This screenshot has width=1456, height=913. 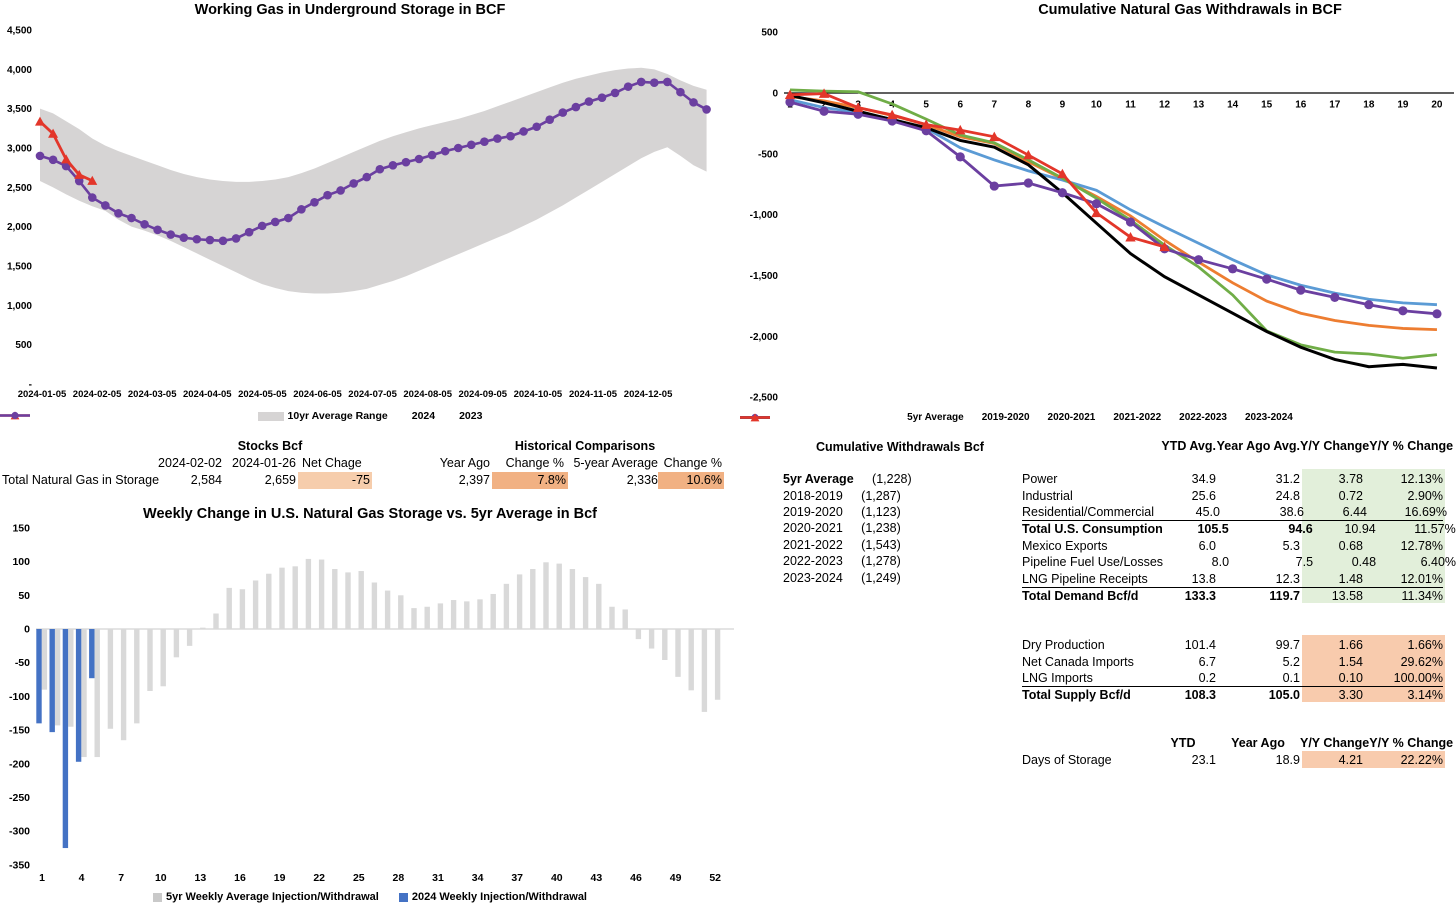 What do you see at coordinates (1267, 105) in the screenshot?
I see `svg-text: 15` at bounding box center [1267, 105].